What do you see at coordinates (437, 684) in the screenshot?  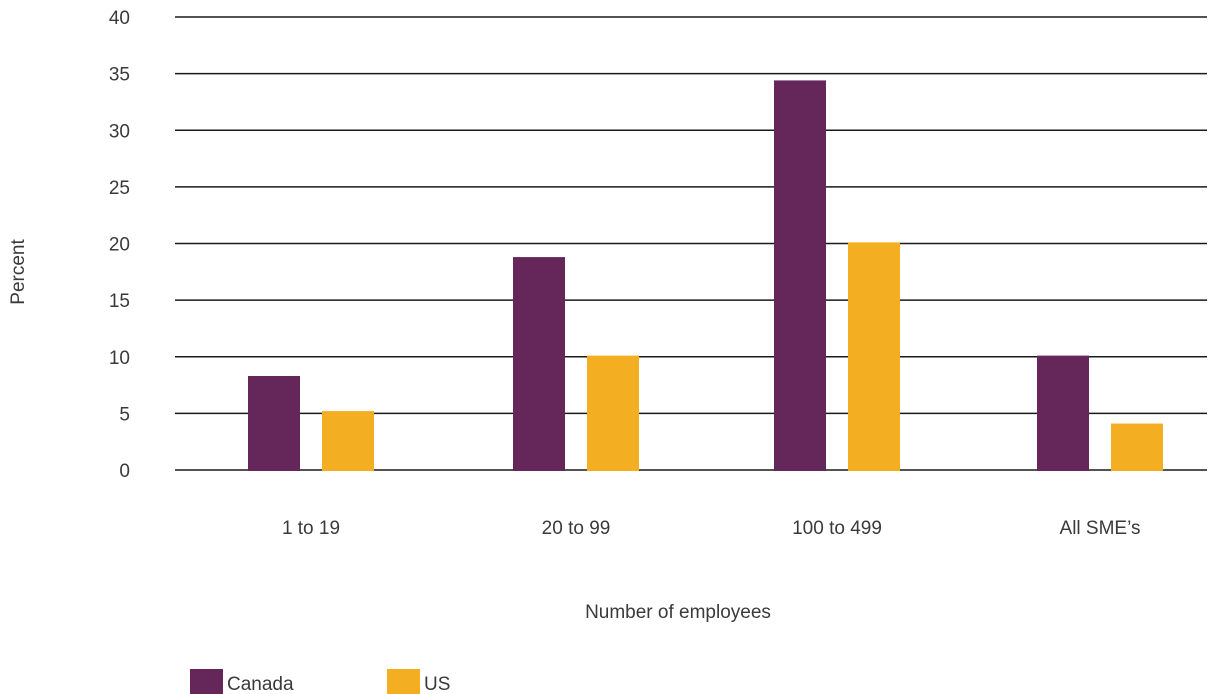 I see `legend-label-us: US` at bounding box center [437, 684].